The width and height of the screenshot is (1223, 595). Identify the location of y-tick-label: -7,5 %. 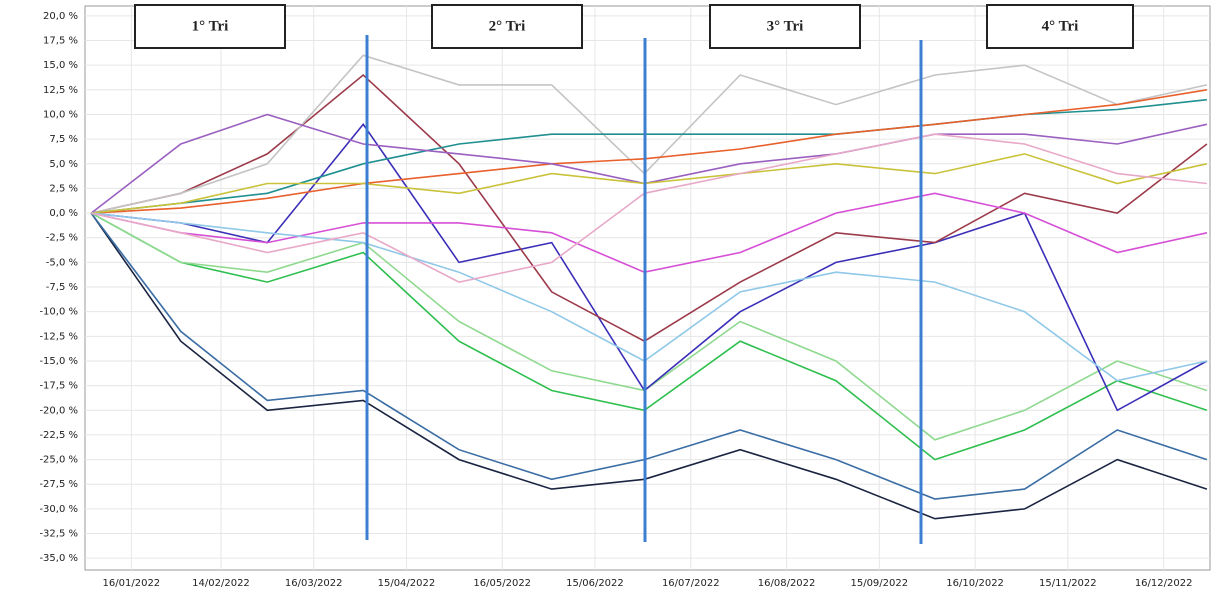
(62, 287).